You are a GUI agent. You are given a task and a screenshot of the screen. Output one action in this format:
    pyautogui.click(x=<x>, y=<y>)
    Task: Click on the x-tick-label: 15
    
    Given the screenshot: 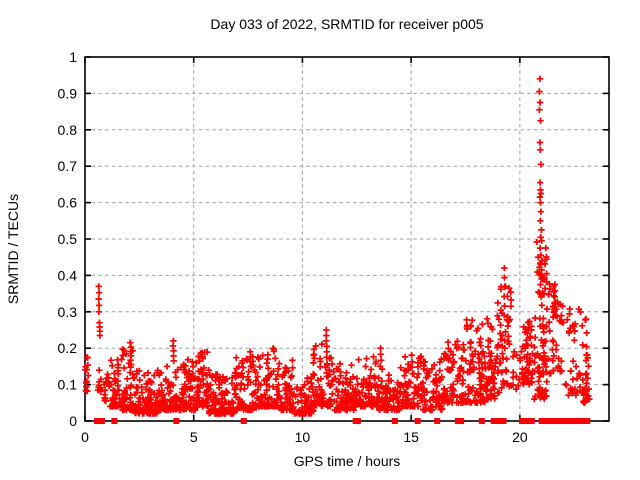 What is the action you would take?
    pyautogui.click(x=411, y=437)
    